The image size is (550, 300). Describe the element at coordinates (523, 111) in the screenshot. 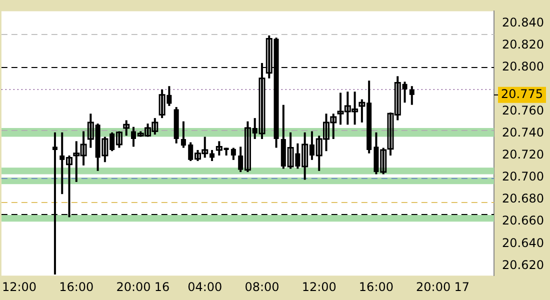

I see `y-tick-label: 20.760` at that location.